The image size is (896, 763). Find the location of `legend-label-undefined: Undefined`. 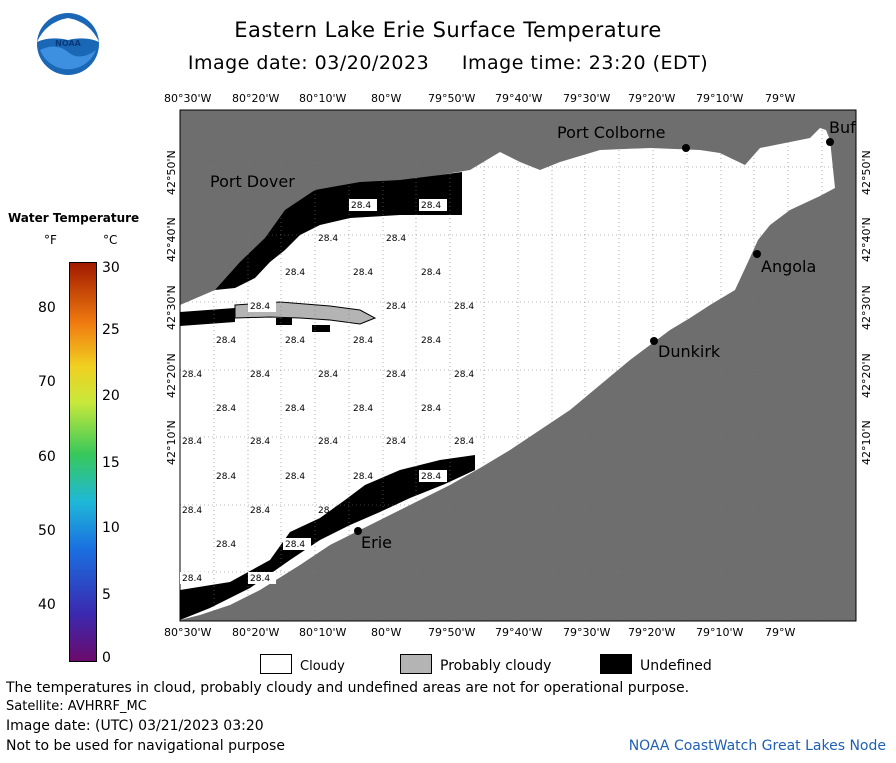

legend-label-undefined: Undefined is located at coordinates (676, 666).